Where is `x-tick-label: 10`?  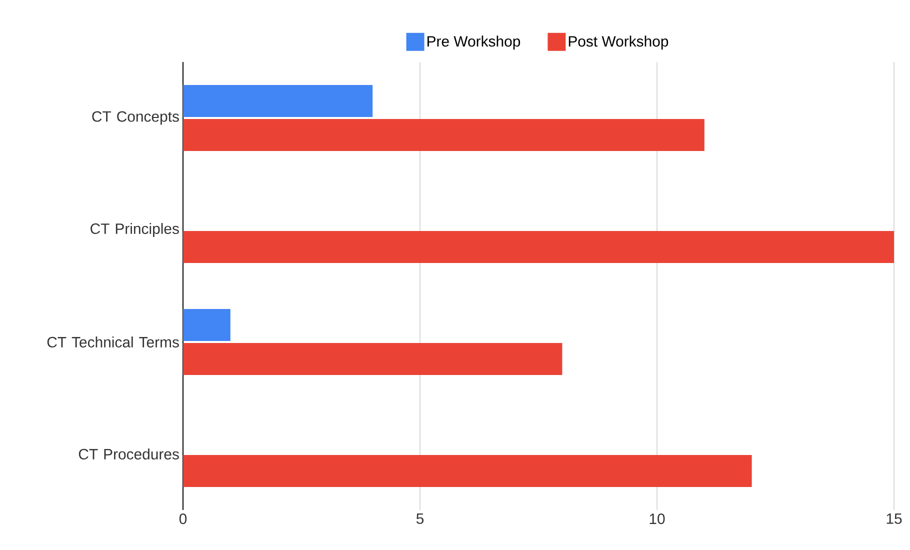
x-tick-label: 10 is located at coordinates (657, 519).